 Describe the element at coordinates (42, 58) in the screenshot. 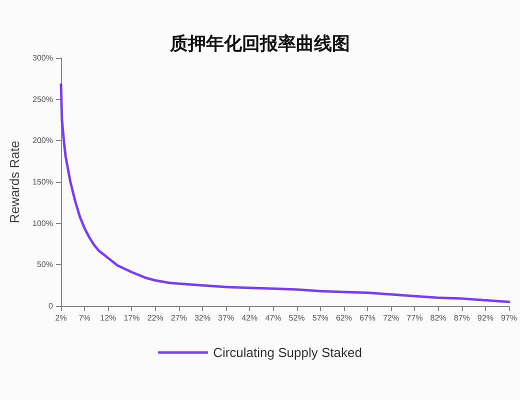

I see `y-tick-label: 300%` at that location.